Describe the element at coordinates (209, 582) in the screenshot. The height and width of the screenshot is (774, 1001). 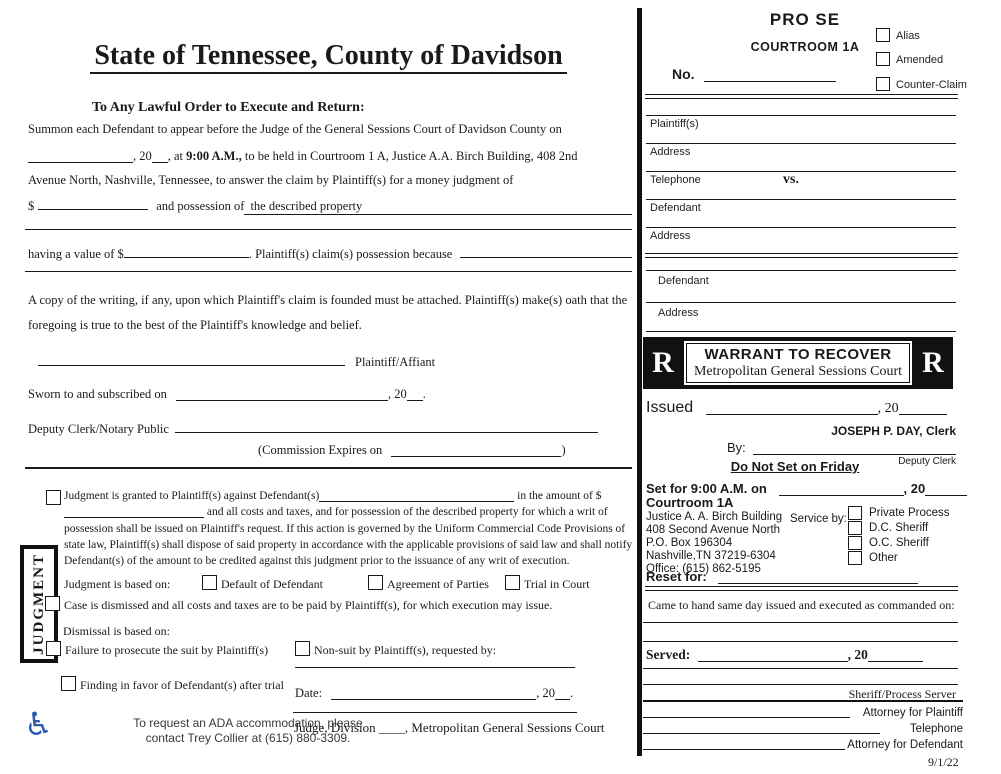
I see `default-of-defendant-checkbox` at that location.